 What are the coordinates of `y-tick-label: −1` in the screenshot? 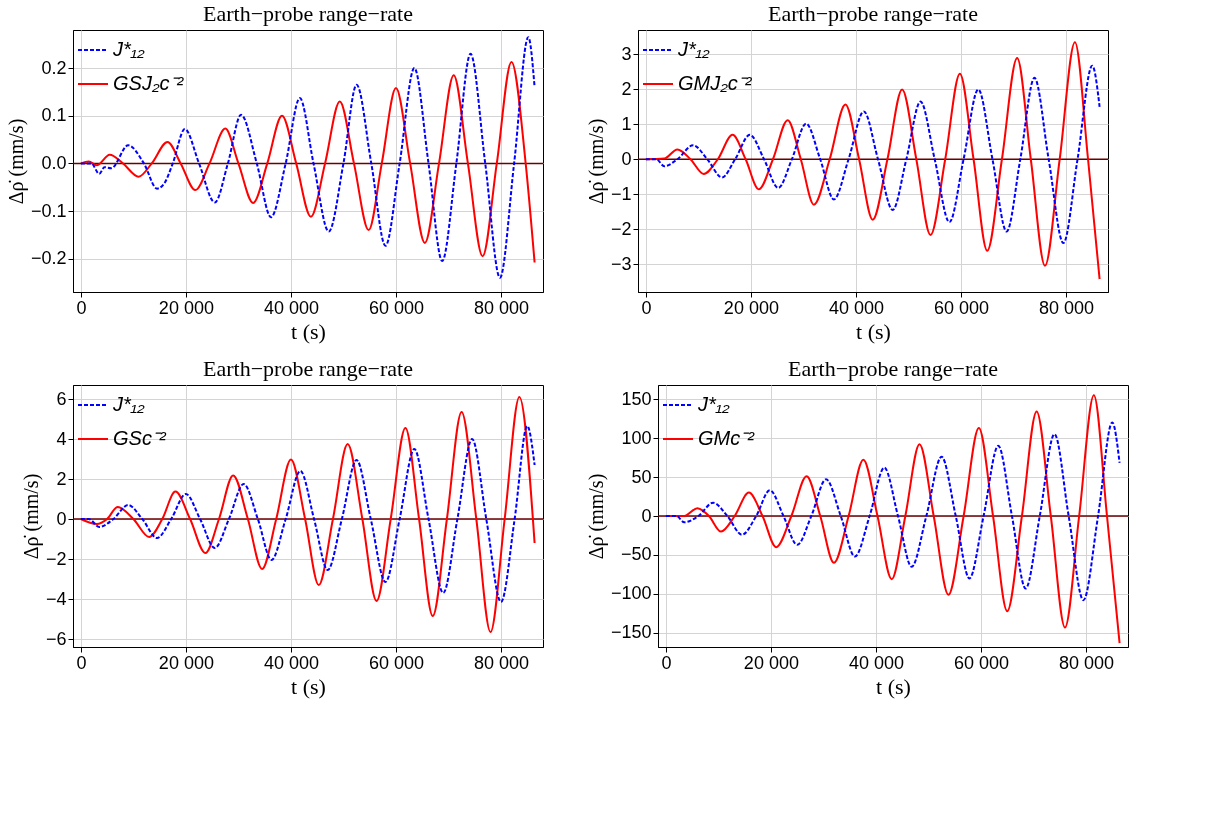 It's located at (621, 193).